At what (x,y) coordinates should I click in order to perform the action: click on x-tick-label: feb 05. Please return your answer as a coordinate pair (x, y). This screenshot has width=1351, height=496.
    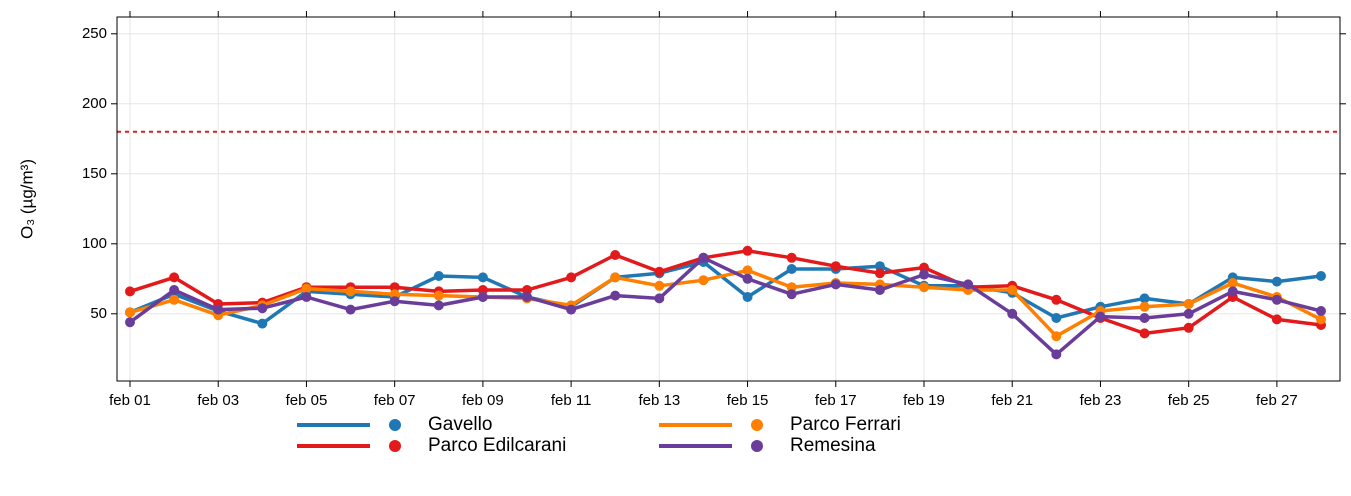
    Looking at the image, I should click on (307, 400).